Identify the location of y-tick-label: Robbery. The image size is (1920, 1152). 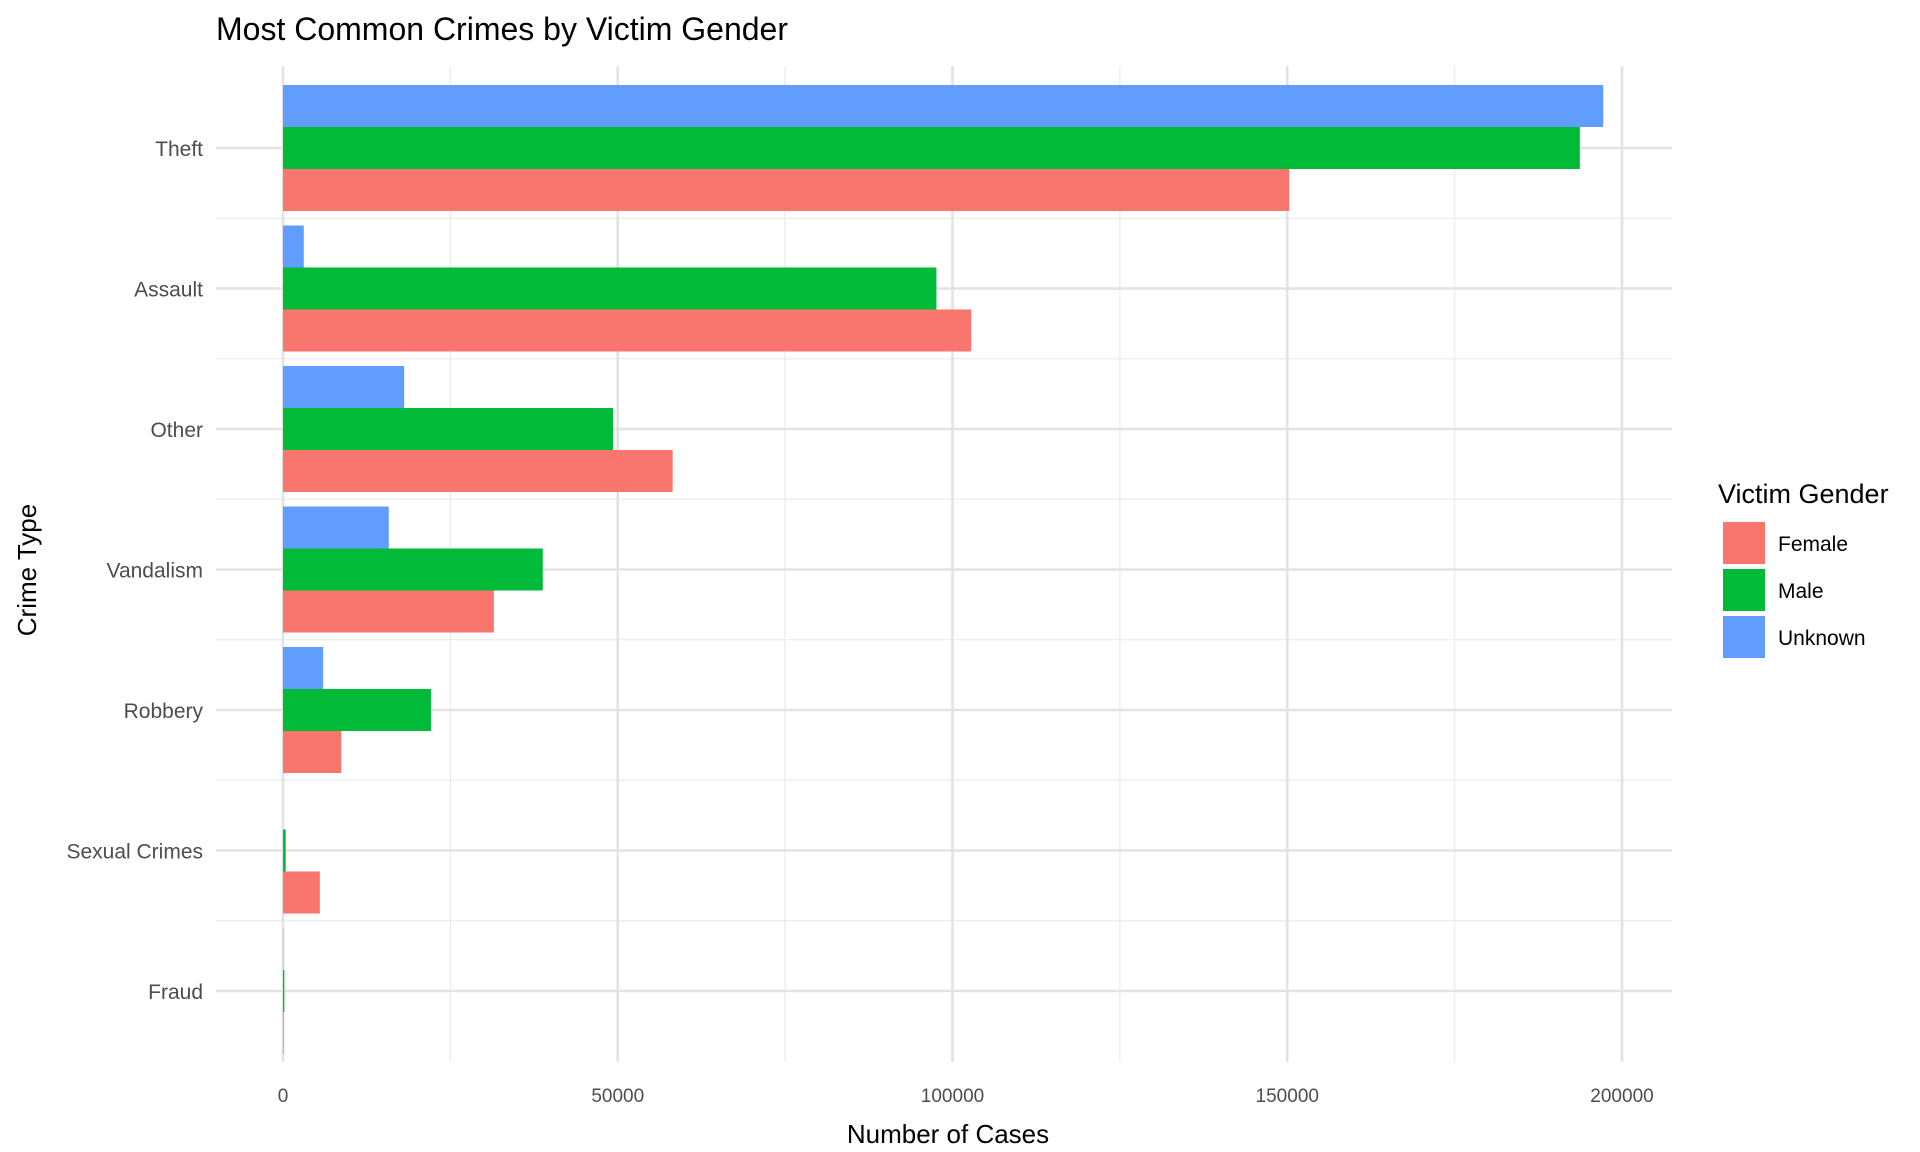
(164, 711).